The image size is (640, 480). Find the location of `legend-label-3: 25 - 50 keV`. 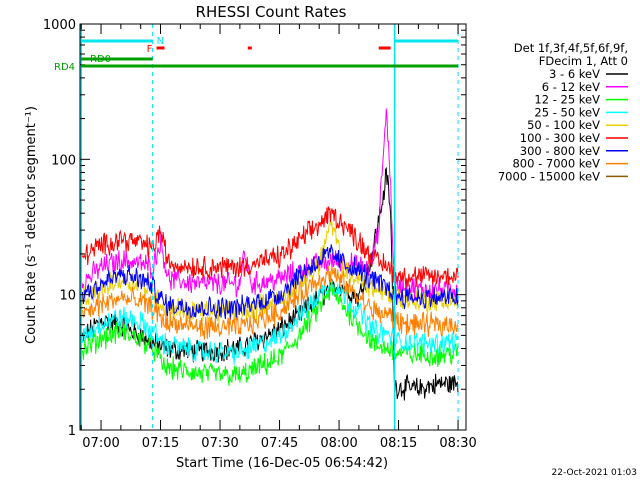

legend-label-3: 25 - 50 keV is located at coordinates (567, 112).